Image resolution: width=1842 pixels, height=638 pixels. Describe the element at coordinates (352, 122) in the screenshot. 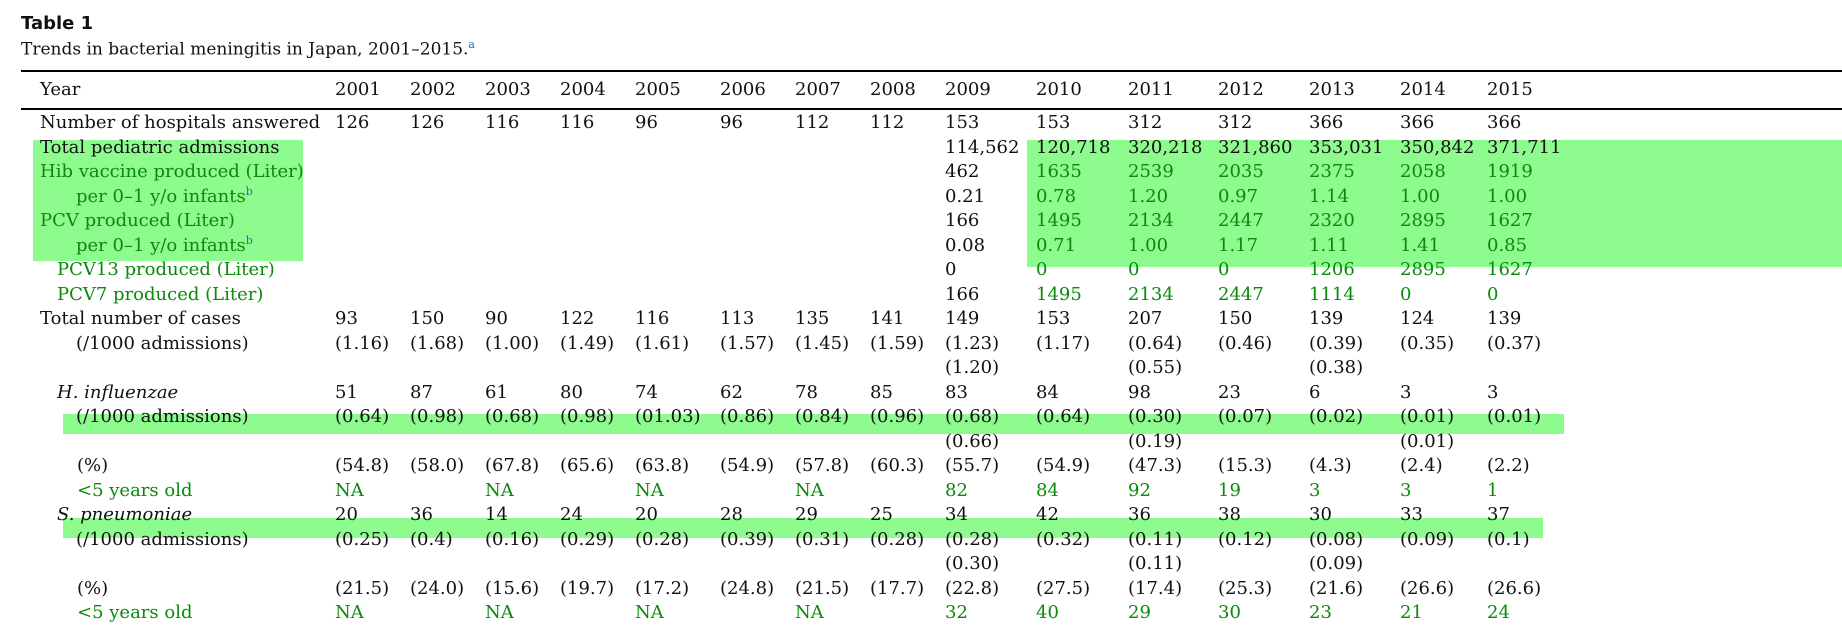

I see `table-cell: 126` at that location.